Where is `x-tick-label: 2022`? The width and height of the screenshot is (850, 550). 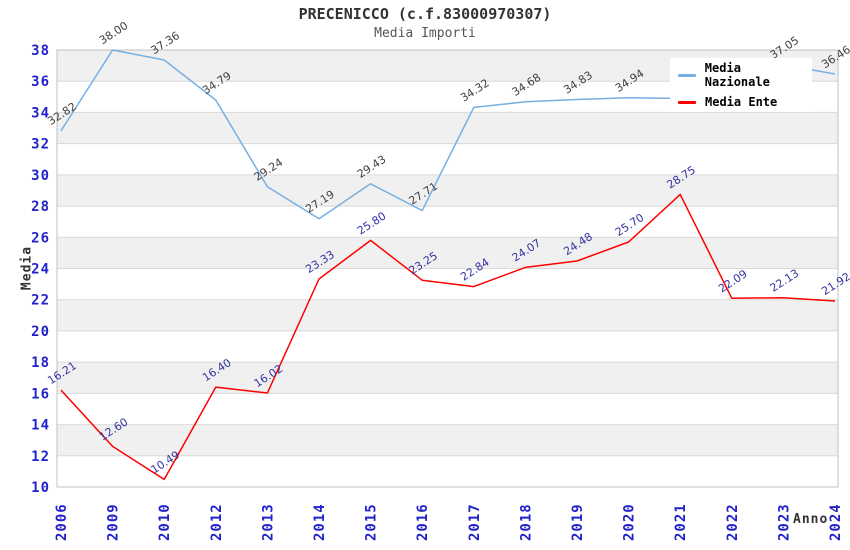 x-tick-label: 2022 is located at coordinates (733, 522).